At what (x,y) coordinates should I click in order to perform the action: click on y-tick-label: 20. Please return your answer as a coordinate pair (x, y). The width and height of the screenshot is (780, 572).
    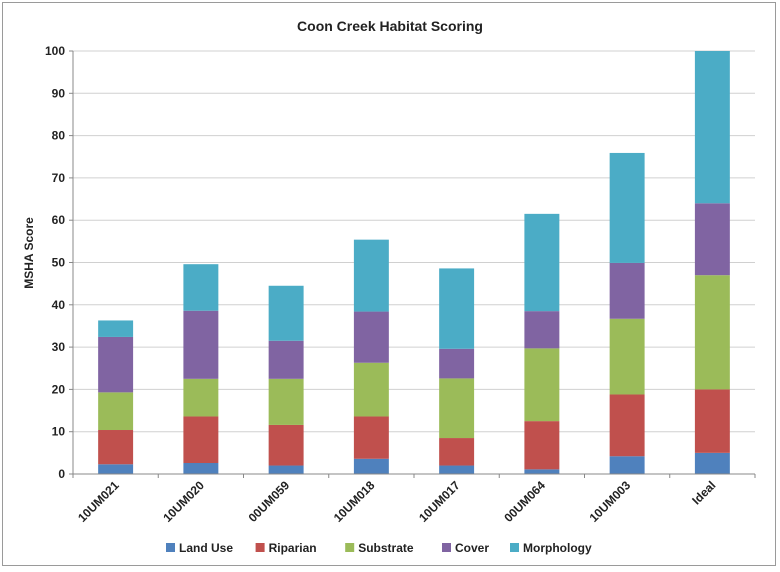
    Looking at the image, I should click on (59, 389).